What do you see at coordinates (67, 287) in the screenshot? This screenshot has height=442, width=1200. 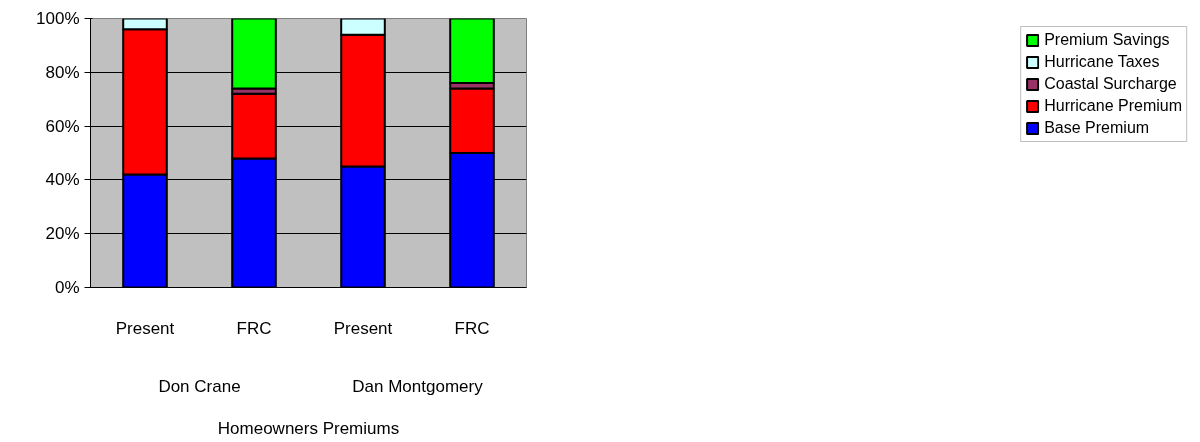 I see `y-tick-label: 0%` at bounding box center [67, 287].